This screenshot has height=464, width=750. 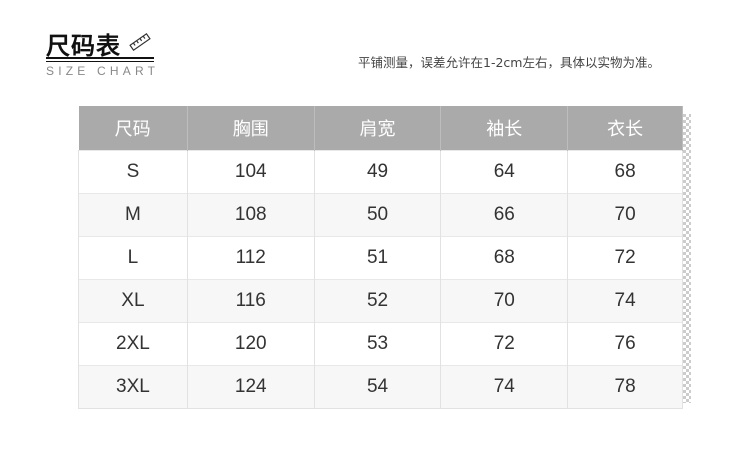 What do you see at coordinates (251, 344) in the screenshot?
I see `table-cell: 120` at bounding box center [251, 344].